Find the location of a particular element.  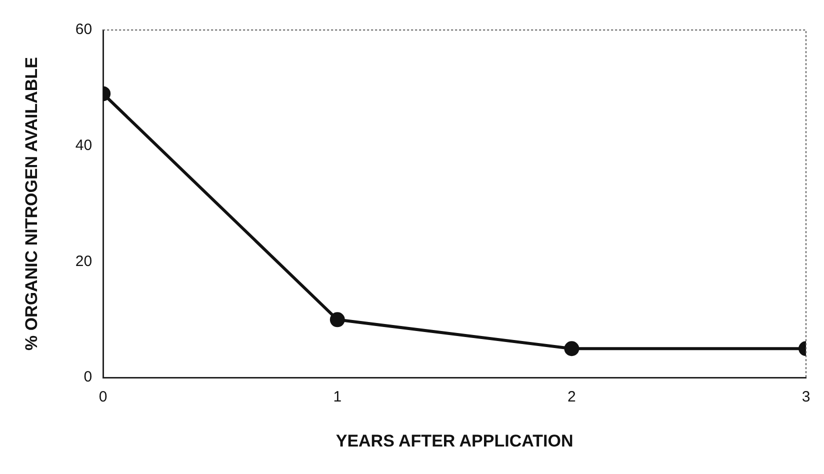

y-tick-label: 20 is located at coordinates (83, 261).